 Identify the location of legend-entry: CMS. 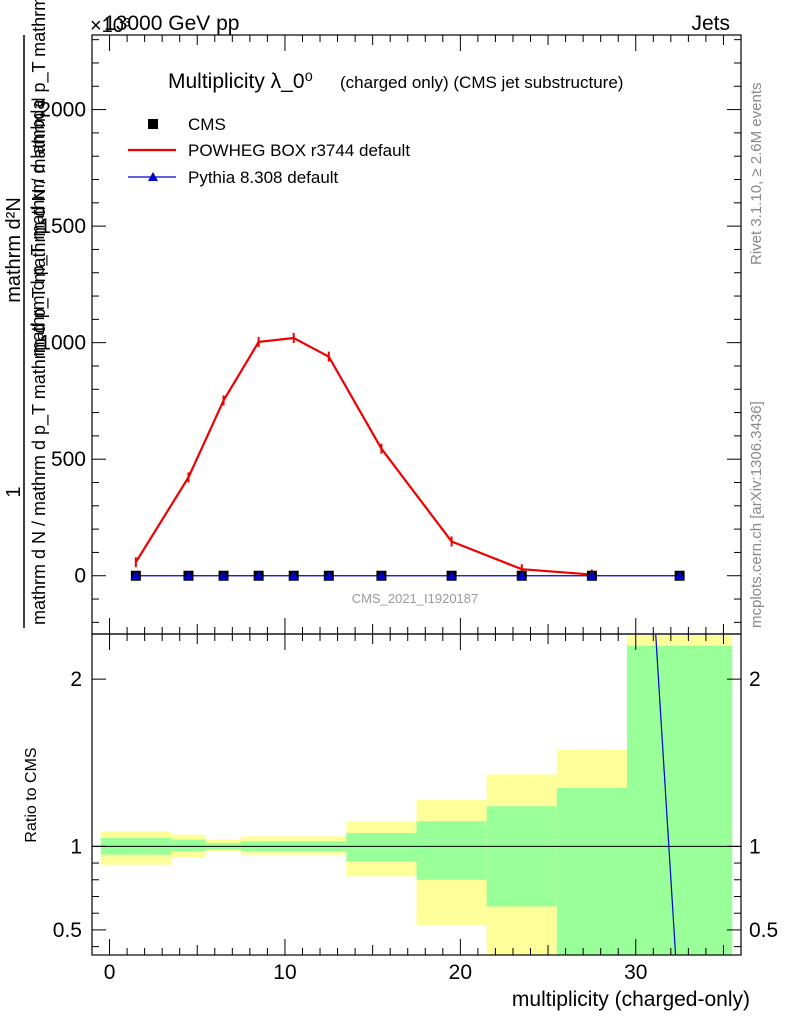
(187, 124).